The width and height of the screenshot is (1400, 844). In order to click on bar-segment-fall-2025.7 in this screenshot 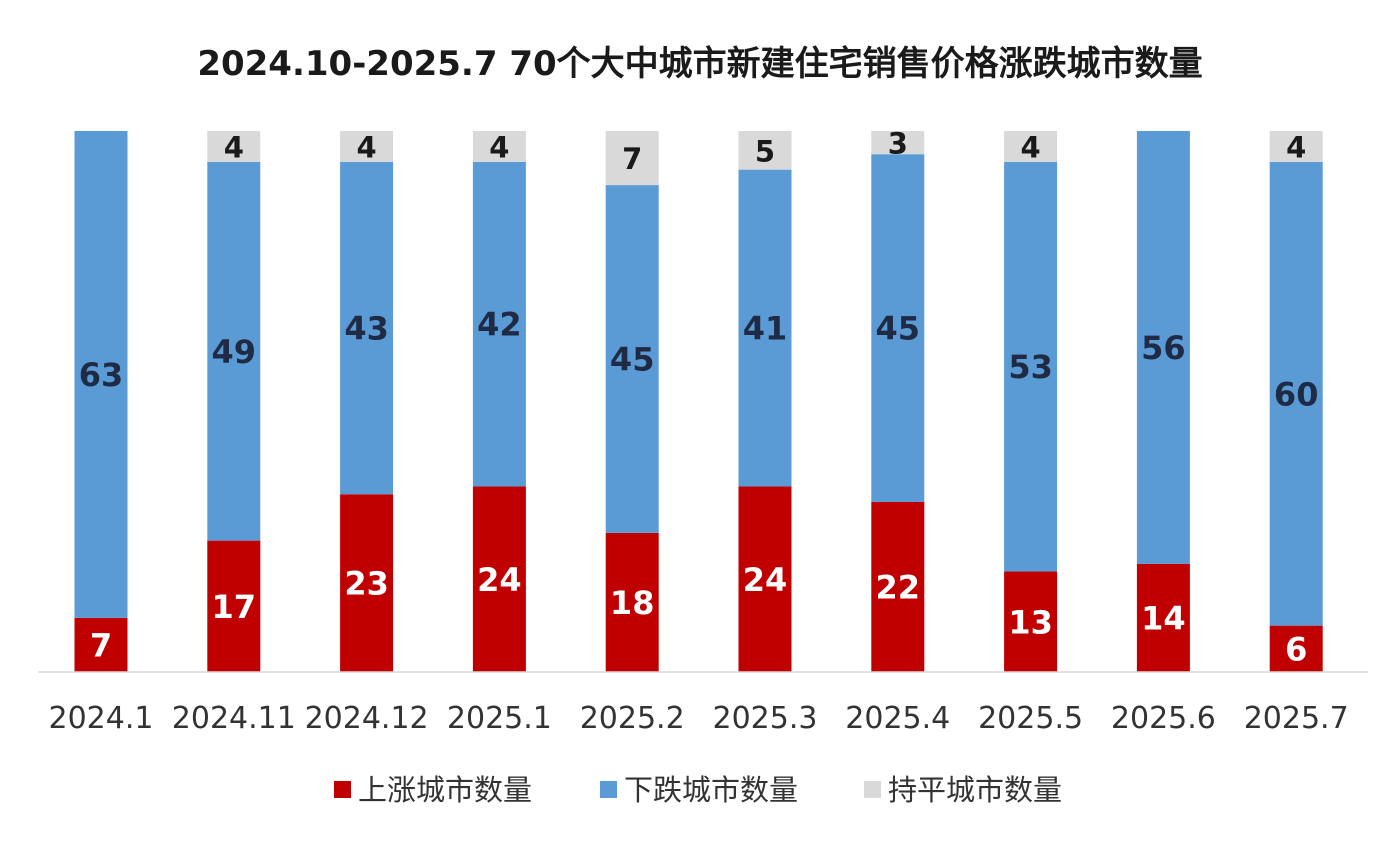, I will do `click(1296, 393)`.